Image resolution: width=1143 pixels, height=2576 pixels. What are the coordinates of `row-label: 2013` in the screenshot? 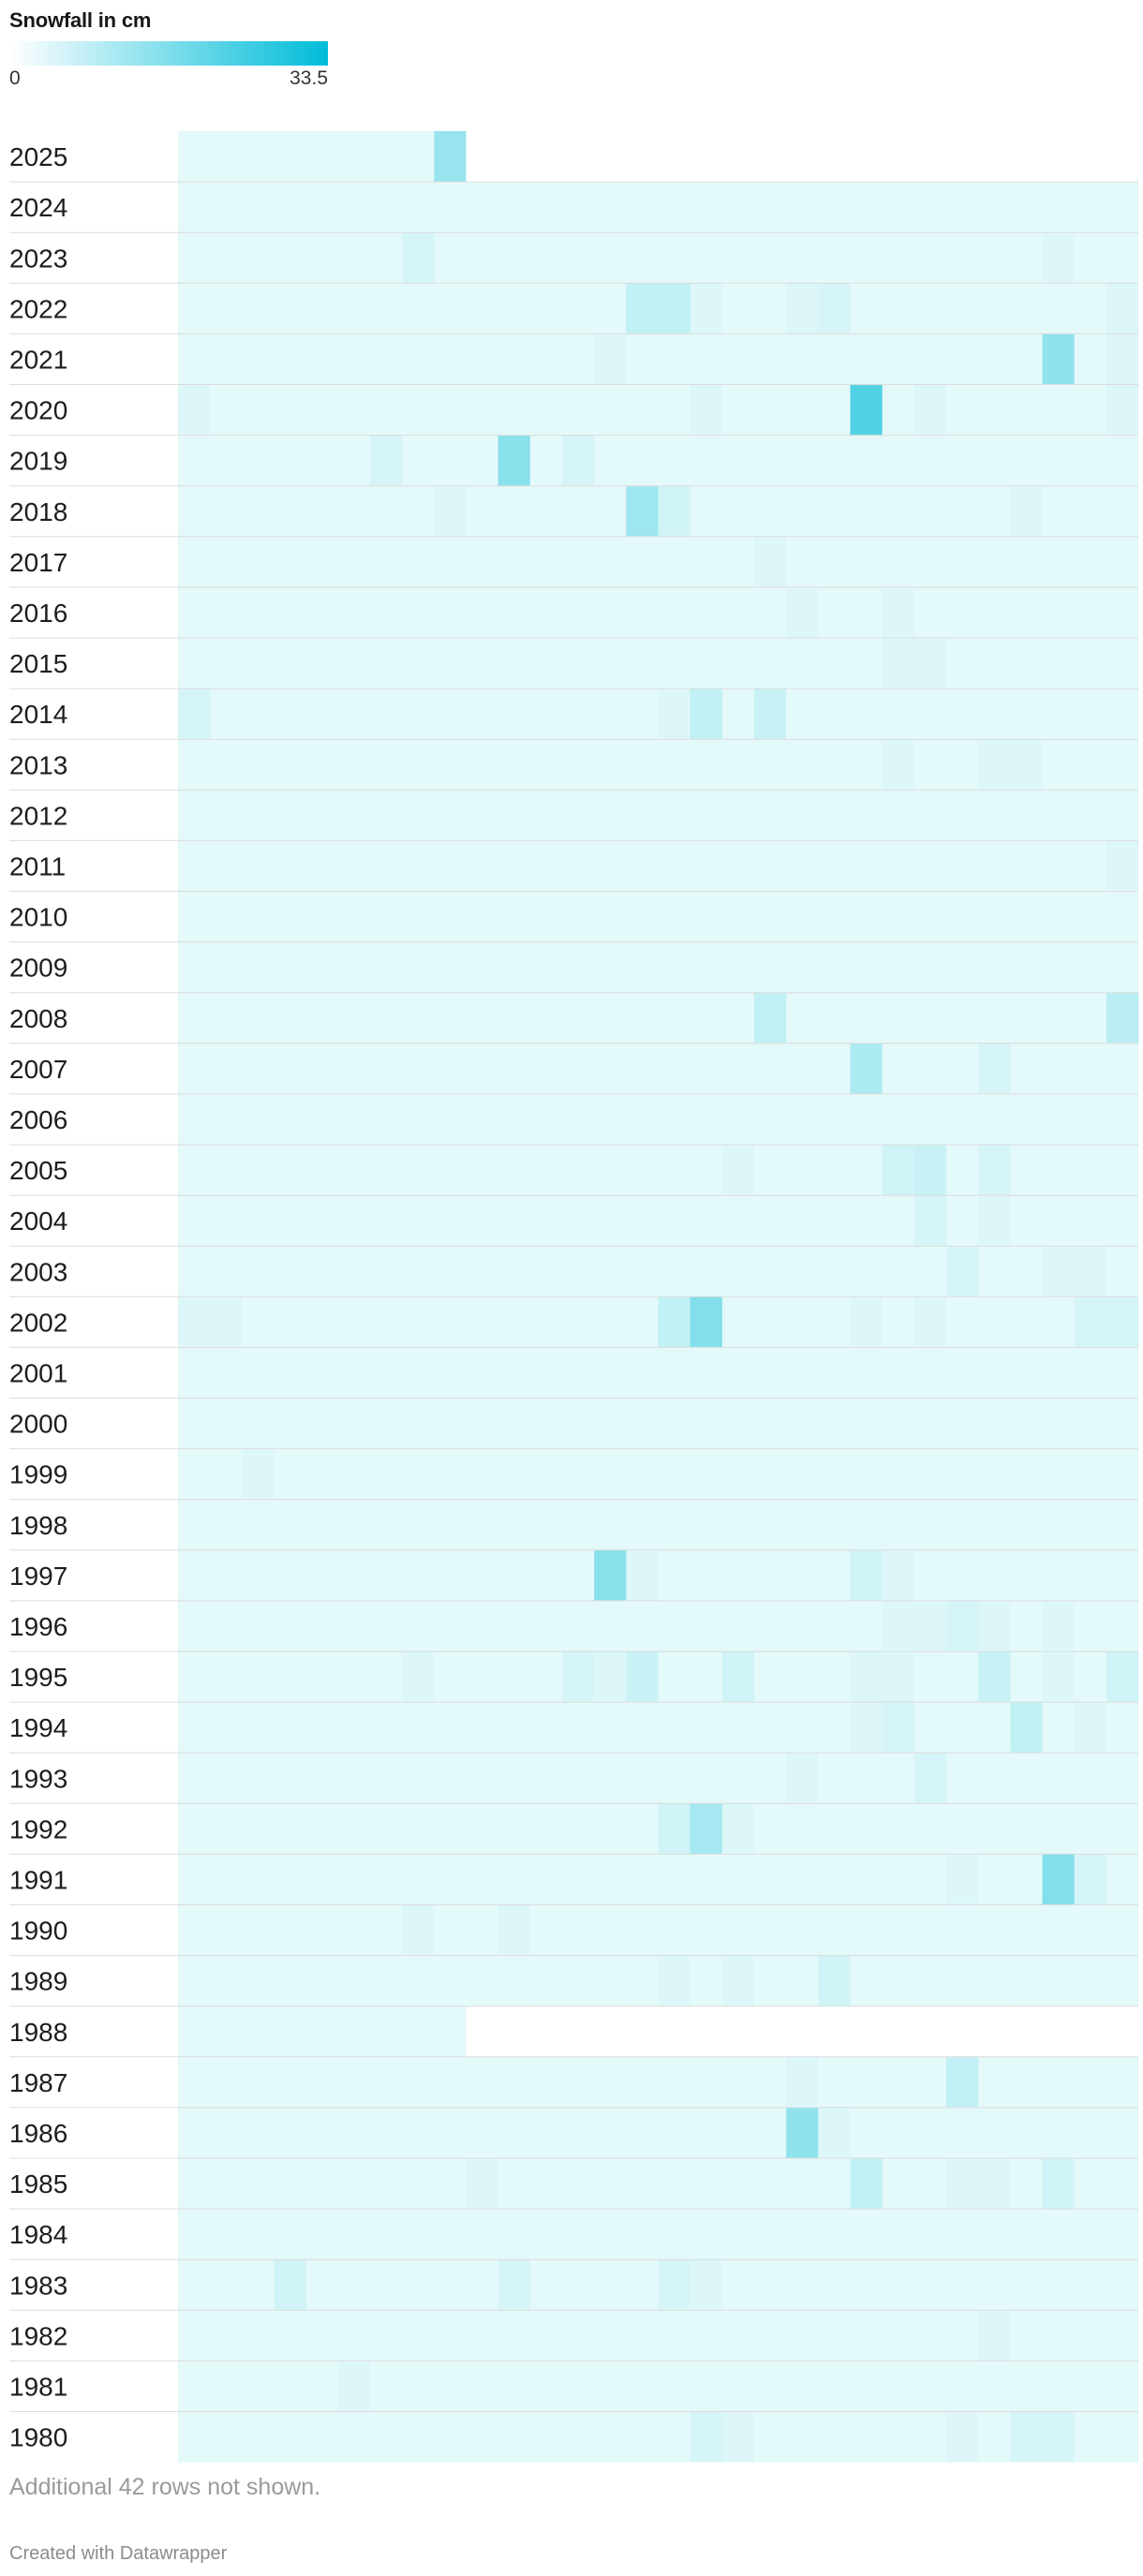 It's located at (38, 764).